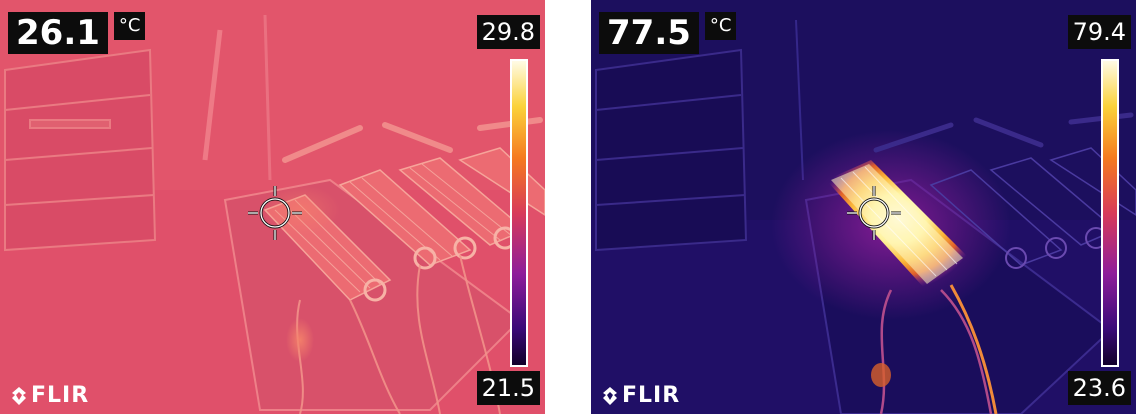 The image size is (1136, 414). Describe the element at coordinates (58, 33) in the screenshot. I see `spot-temperature-value: 26.1` at that location.